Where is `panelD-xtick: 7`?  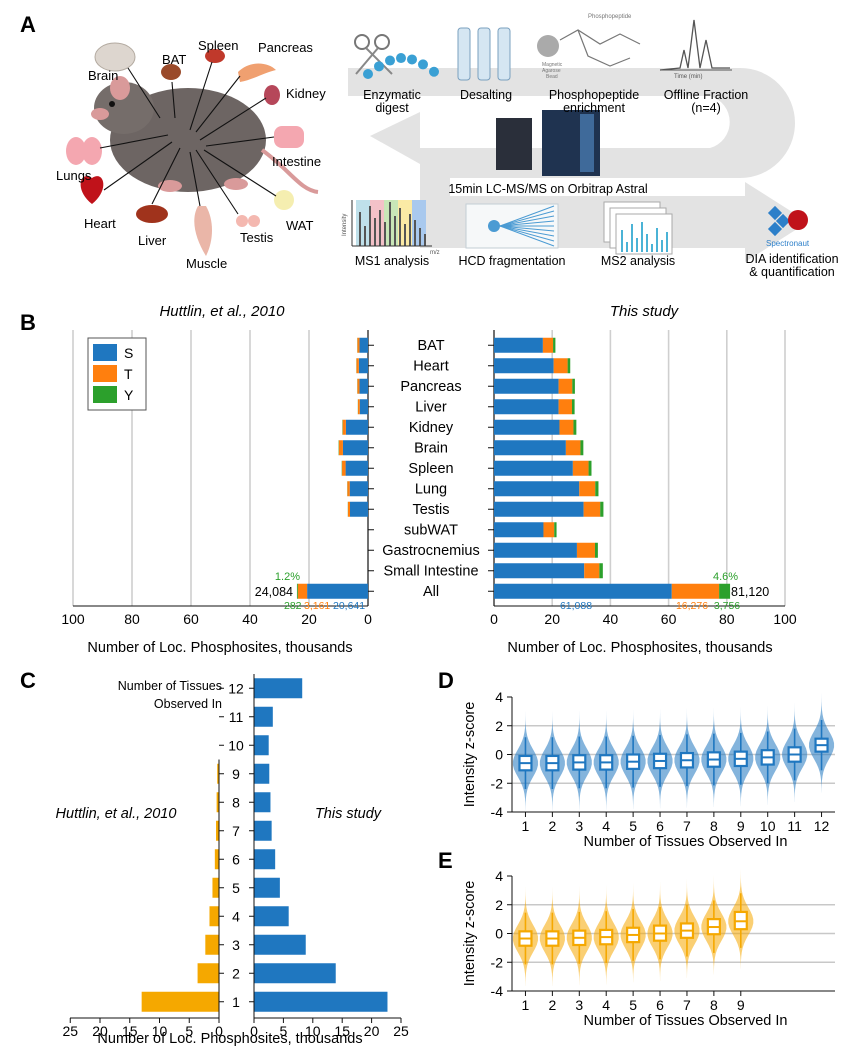 panelD-xtick: 7 is located at coordinates (687, 826).